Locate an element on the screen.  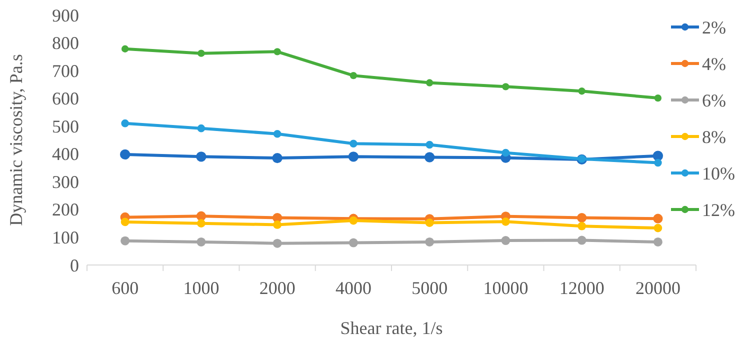
y-tick-label: 500 is located at coordinates (65, 126).